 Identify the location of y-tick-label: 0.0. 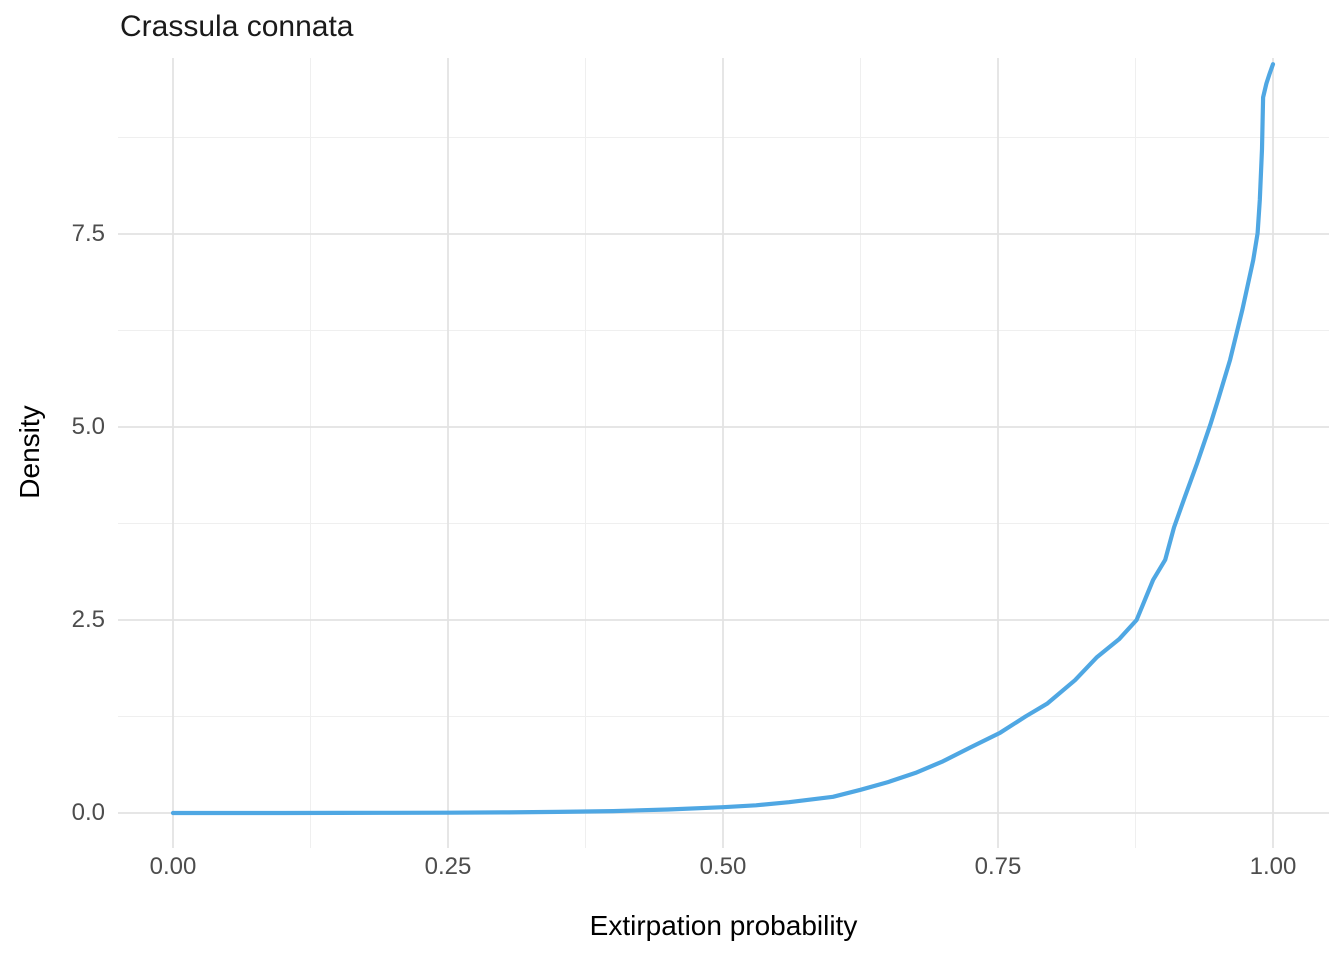
(88, 812).